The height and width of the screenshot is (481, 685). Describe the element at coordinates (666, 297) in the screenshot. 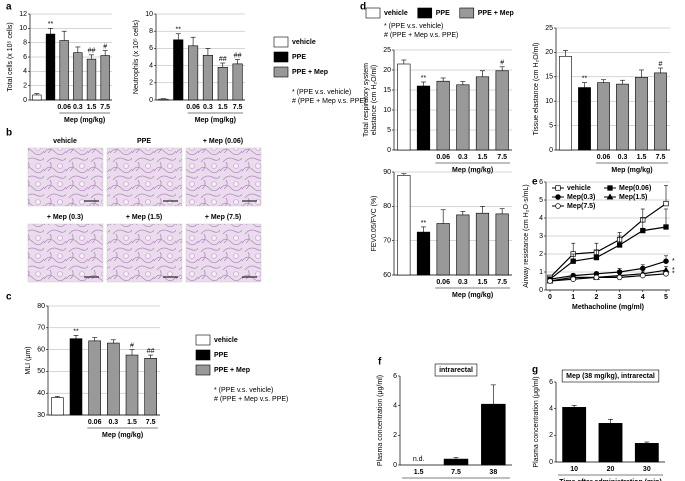

I see `x-tick-label: 5` at that location.